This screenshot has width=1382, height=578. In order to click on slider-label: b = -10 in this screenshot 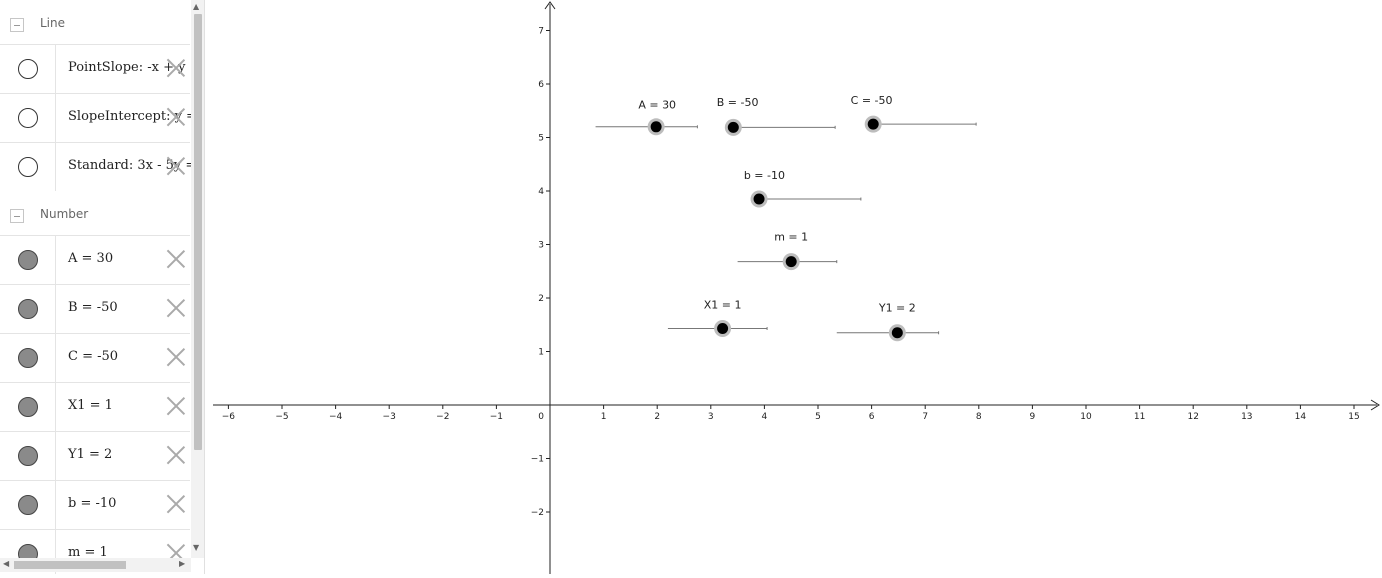, I will do `click(764, 175)`.